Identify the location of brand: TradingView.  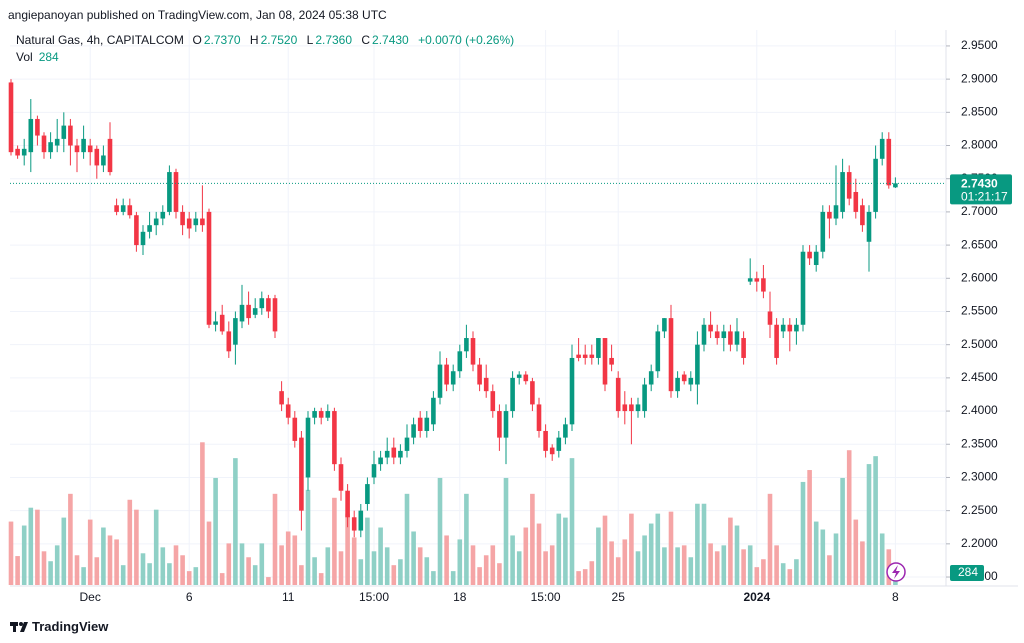
(70, 626).